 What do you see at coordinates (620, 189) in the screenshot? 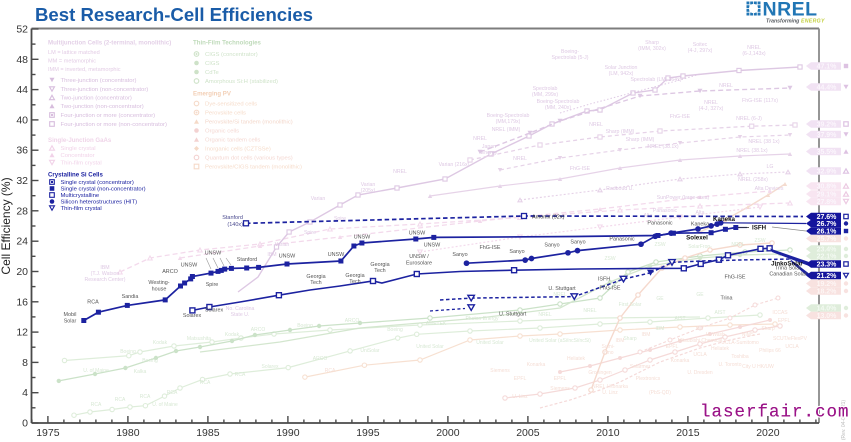
I see `svg-text: Radboud U.` at bounding box center [620, 189].